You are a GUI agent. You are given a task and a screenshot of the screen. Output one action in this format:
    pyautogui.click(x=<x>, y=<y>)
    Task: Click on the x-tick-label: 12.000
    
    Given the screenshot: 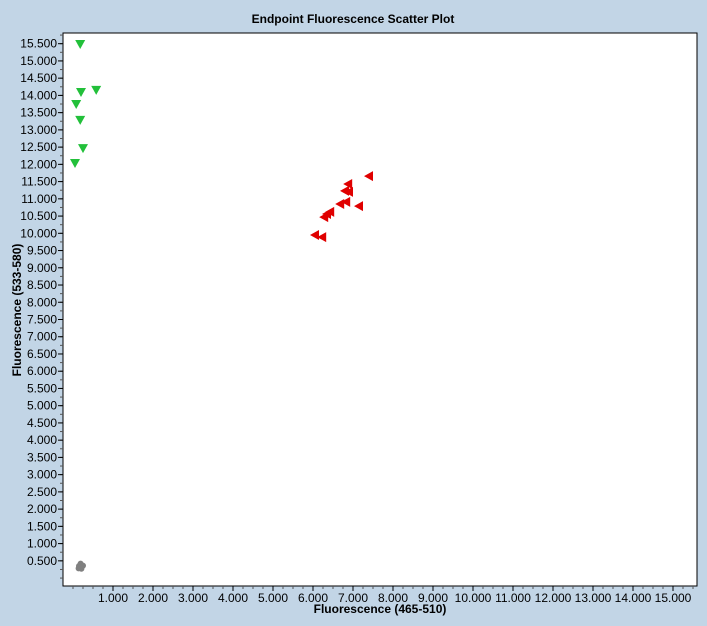 What is the action you would take?
    pyautogui.click(x=553, y=598)
    